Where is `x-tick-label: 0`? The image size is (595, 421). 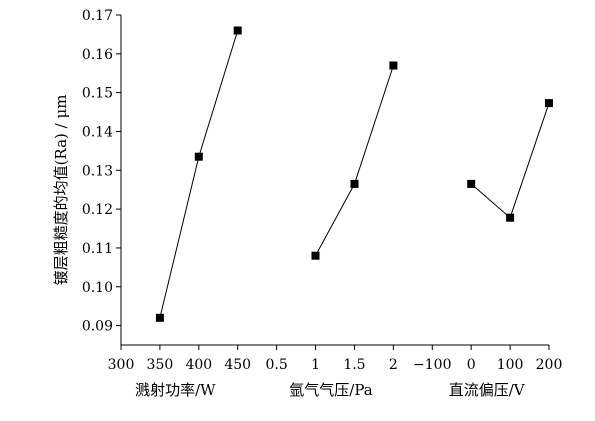 x-tick-label: 0 is located at coordinates (471, 365).